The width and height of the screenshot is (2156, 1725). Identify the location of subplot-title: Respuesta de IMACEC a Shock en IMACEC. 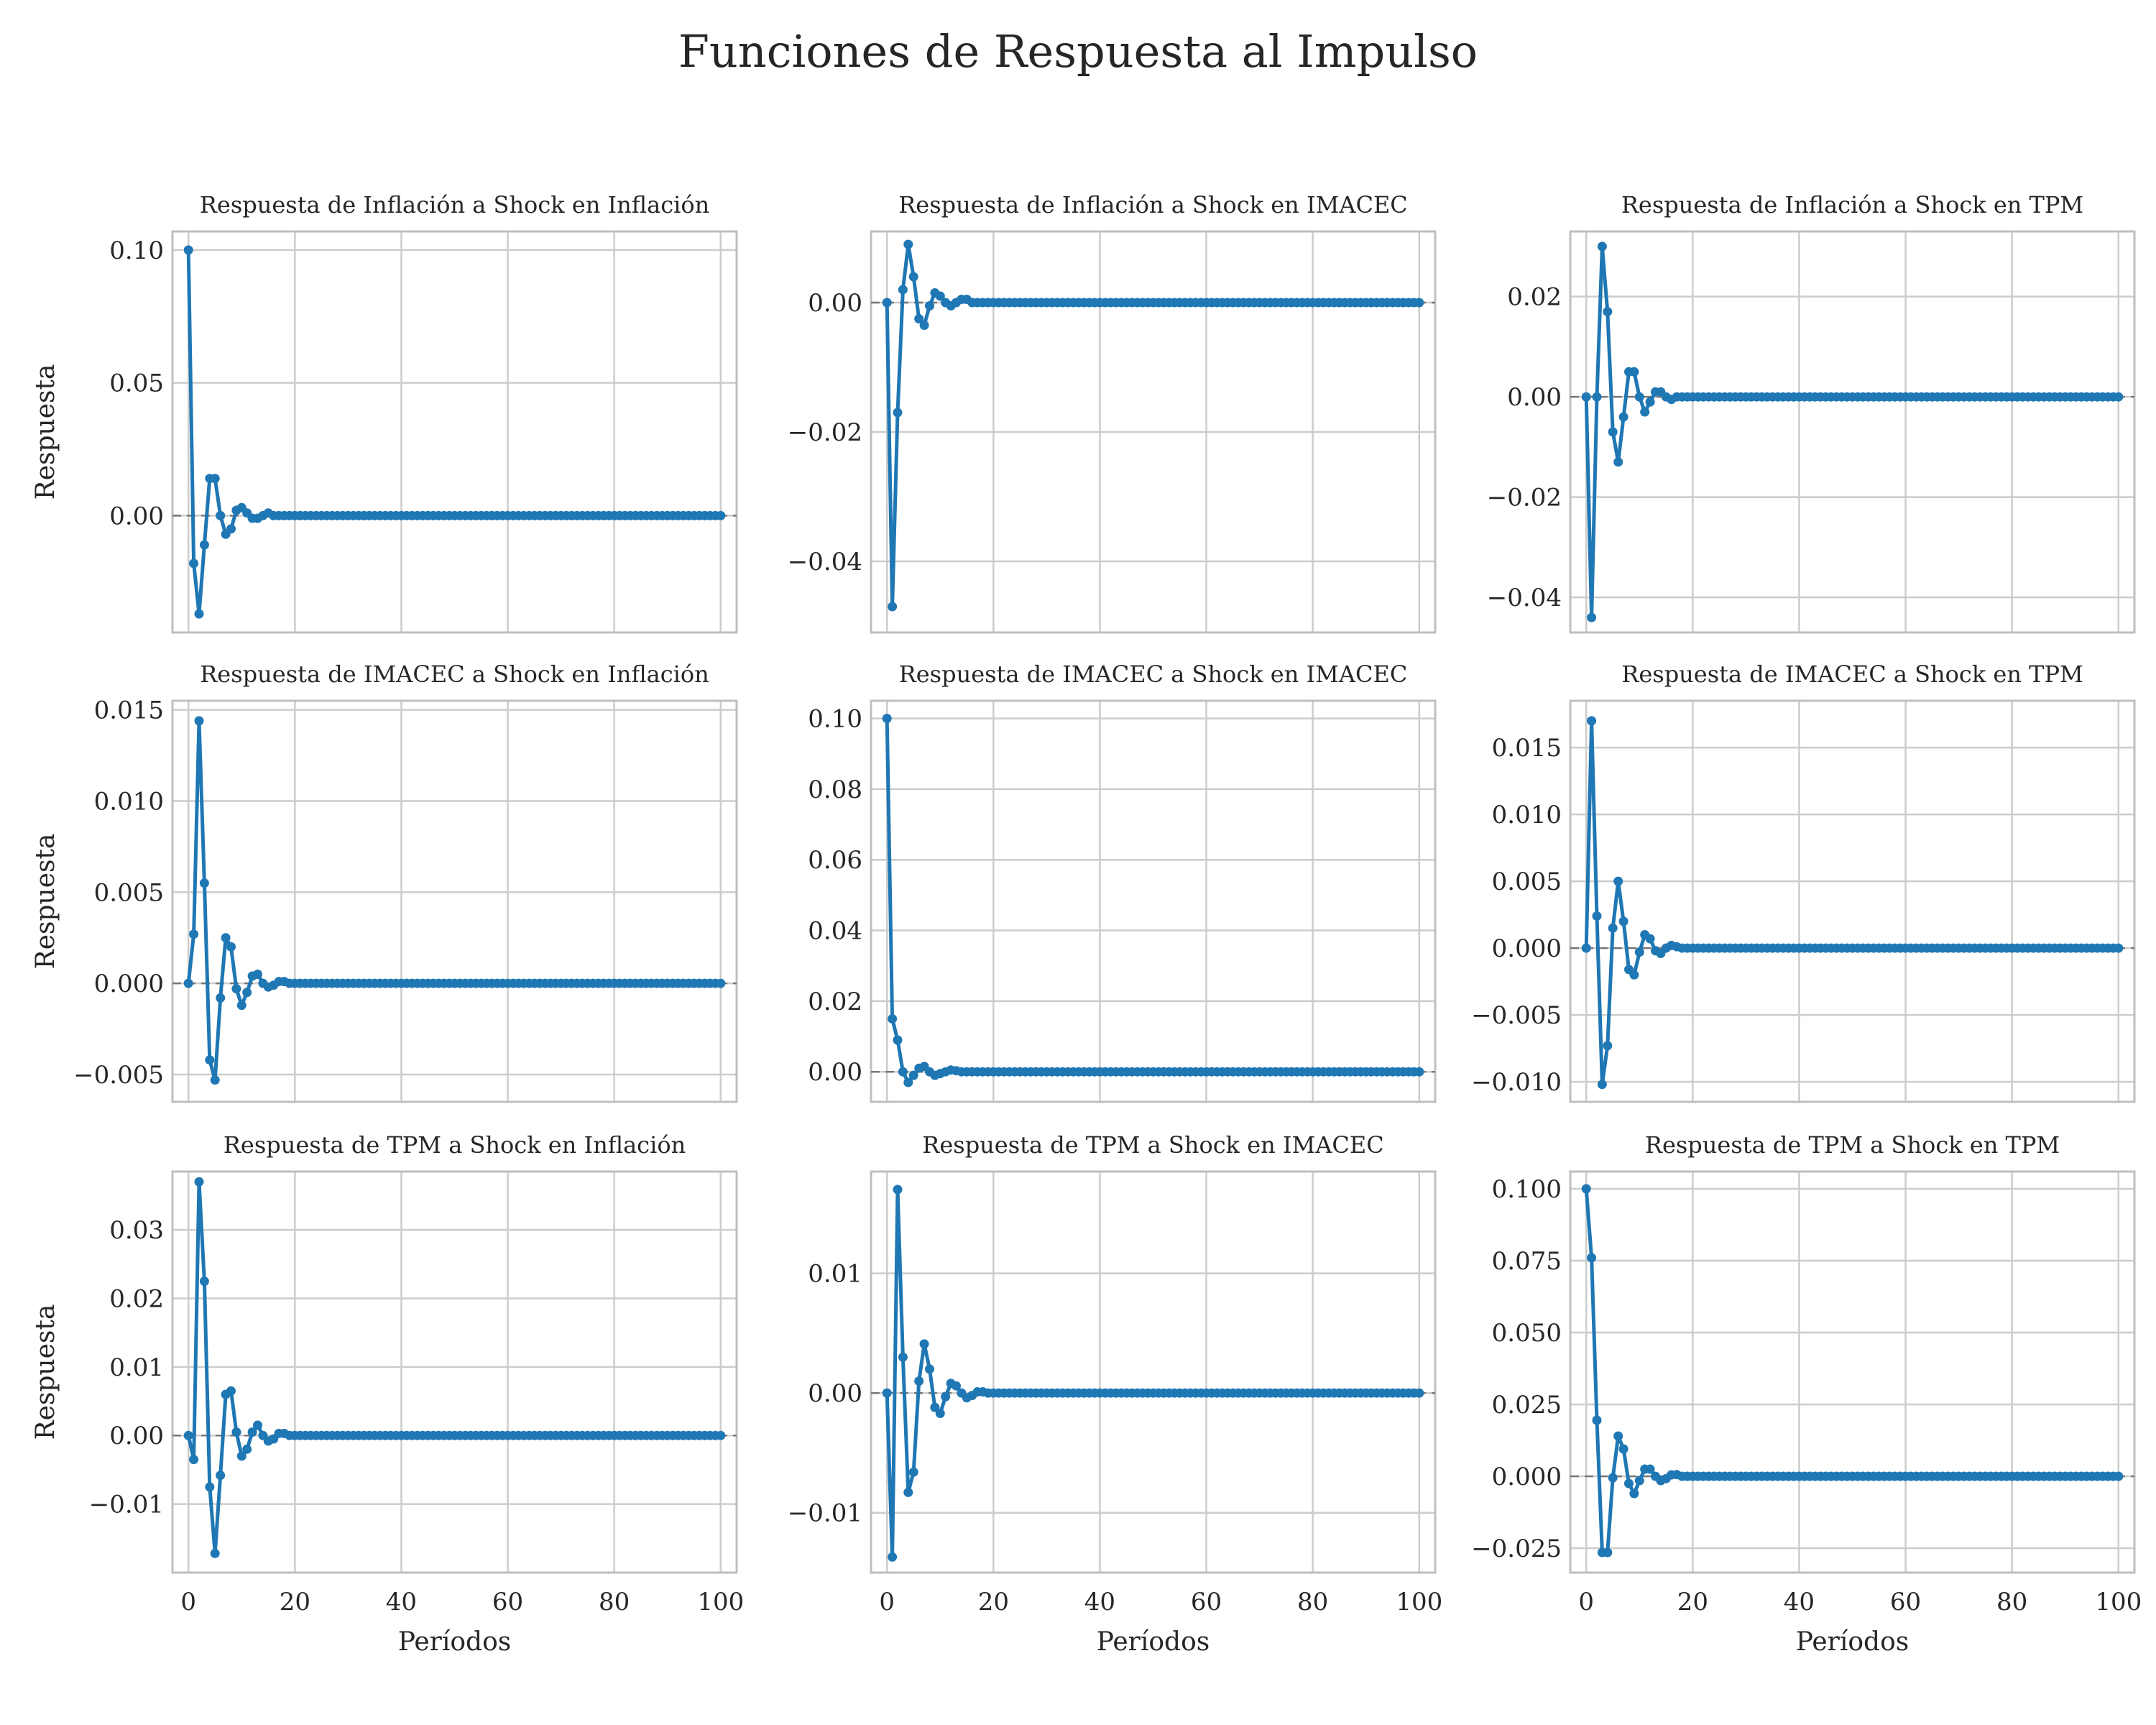
(1153, 674).